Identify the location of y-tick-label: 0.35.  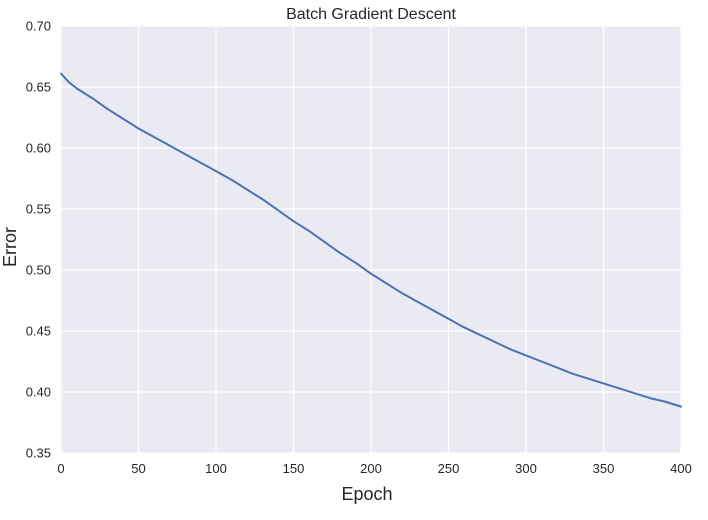
(38, 453).